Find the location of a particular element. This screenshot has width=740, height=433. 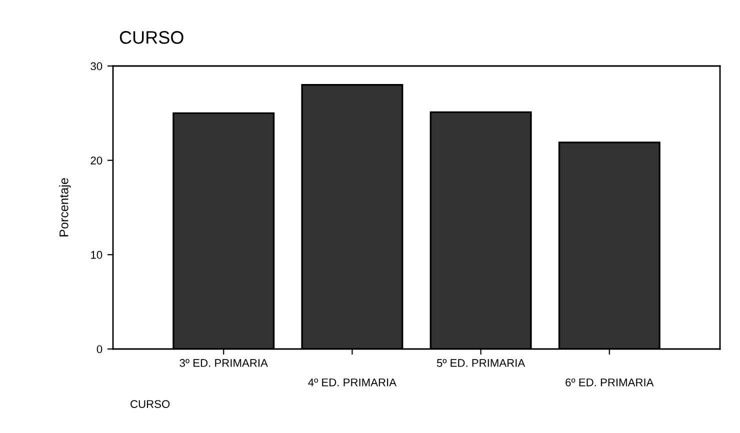

x-tick-label: 4º ED. PRIMARIA is located at coordinates (352, 382).